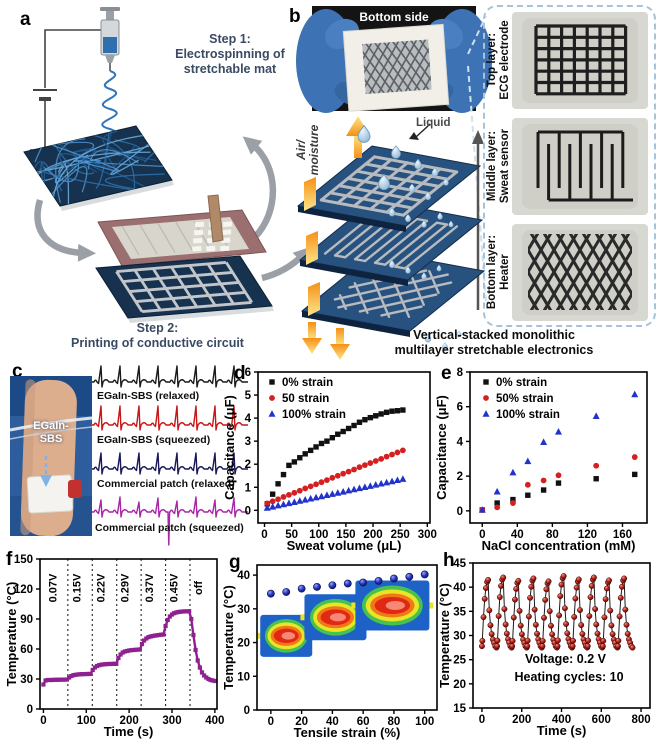 The image size is (659, 747). What do you see at coordinates (51, 432) in the screenshot?
I see `device-label: EGaIn- SBS` at bounding box center [51, 432].